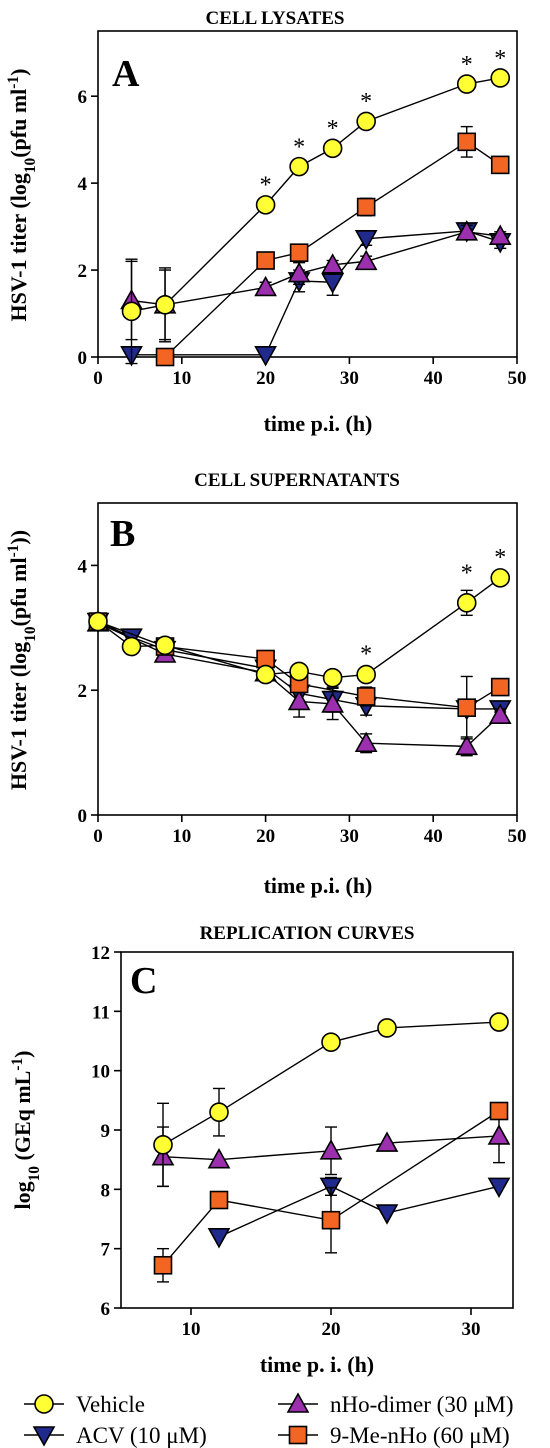  I want to click on x-tick-label: 10, so click(191, 1329).